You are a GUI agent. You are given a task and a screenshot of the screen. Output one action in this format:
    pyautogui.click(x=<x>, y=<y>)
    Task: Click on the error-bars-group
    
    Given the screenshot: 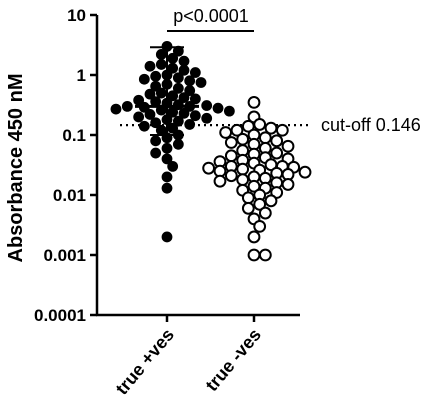 What is the action you would take?
    pyautogui.click(x=167, y=91)
    